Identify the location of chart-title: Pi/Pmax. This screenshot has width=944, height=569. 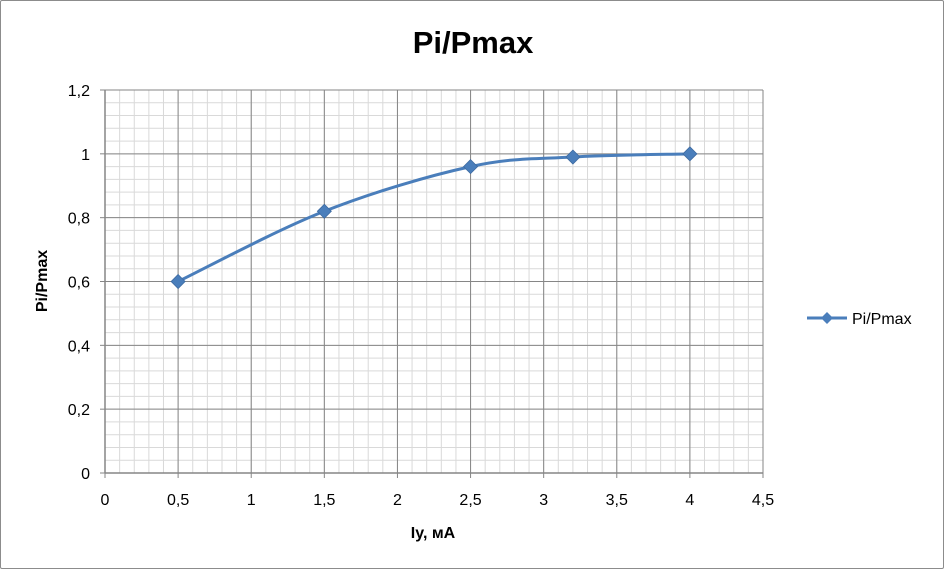
(473, 42).